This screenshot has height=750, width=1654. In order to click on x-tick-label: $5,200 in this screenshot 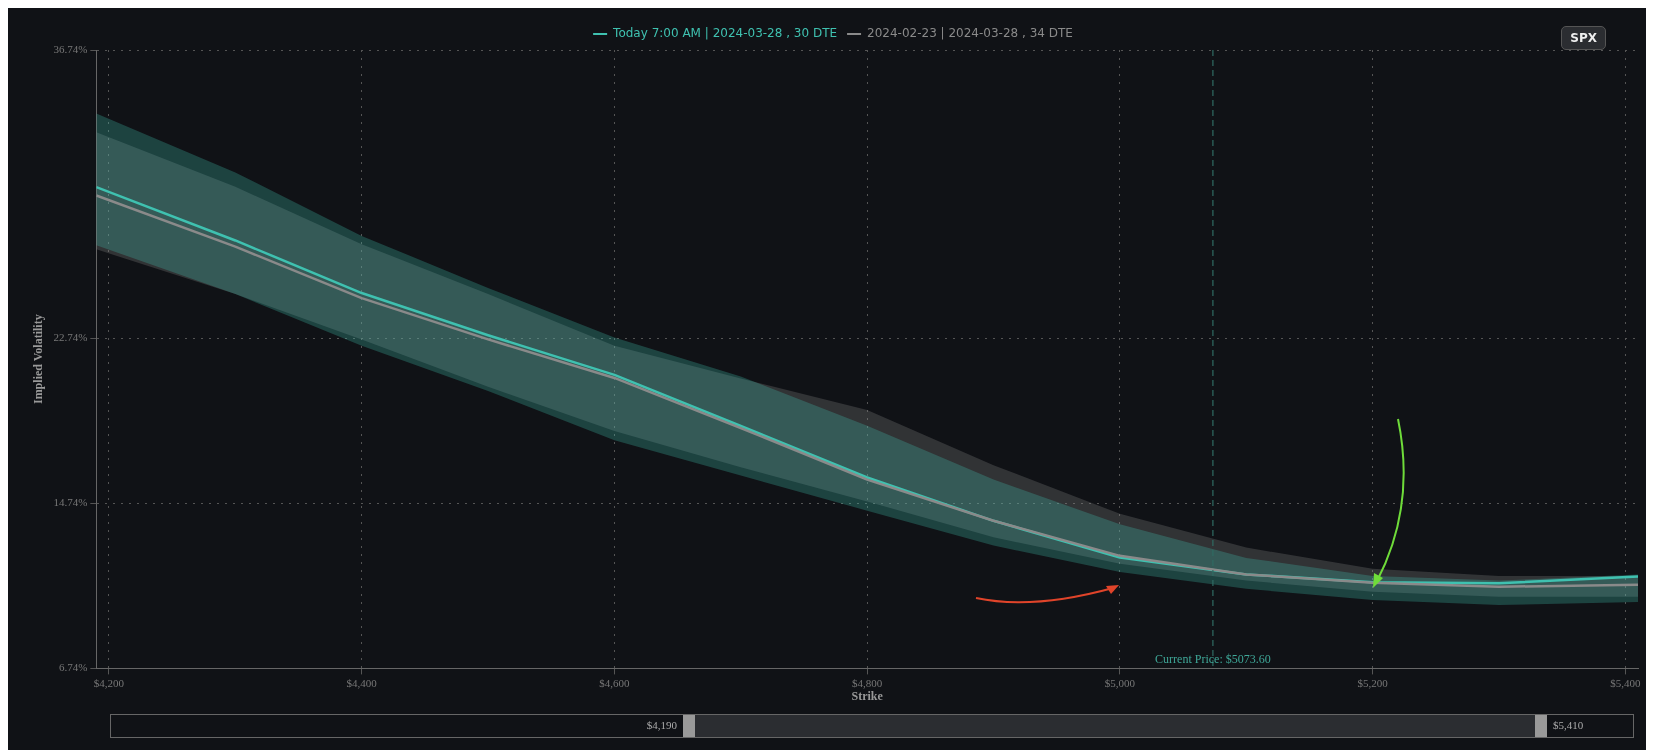, I will do `click(1373, 682)`.